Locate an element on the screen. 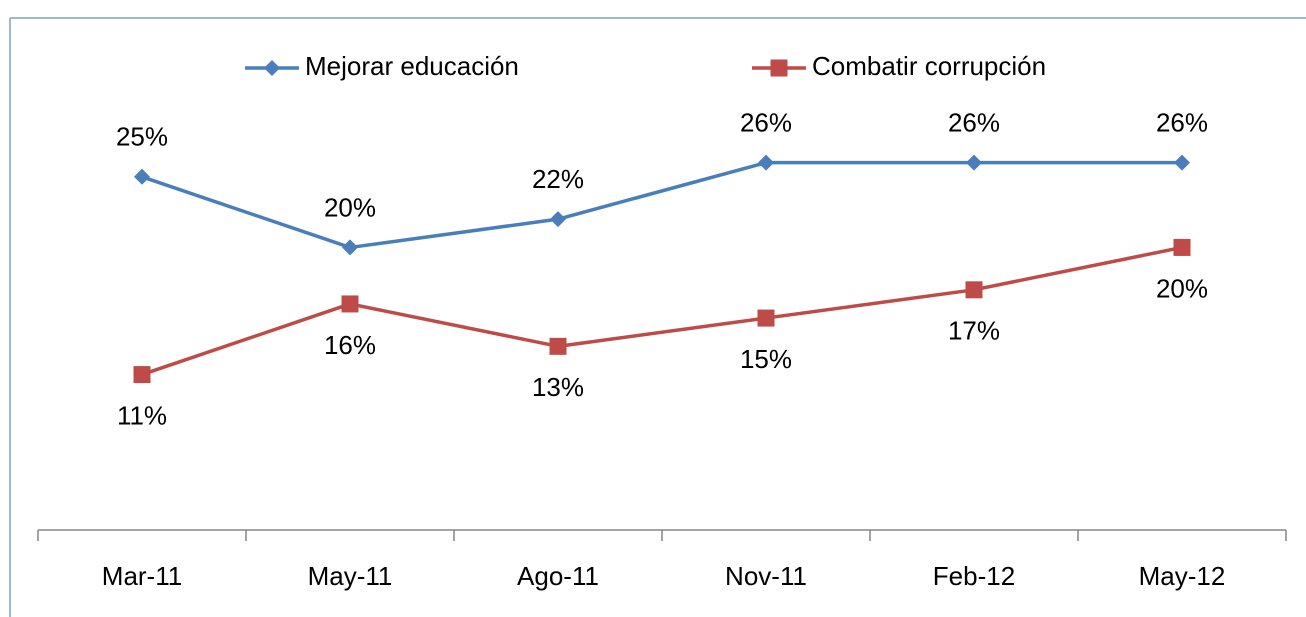 The width and height of the screenshot is (1306, 617). legend-label: Mejorar educación is located at coordinates (412, 66).